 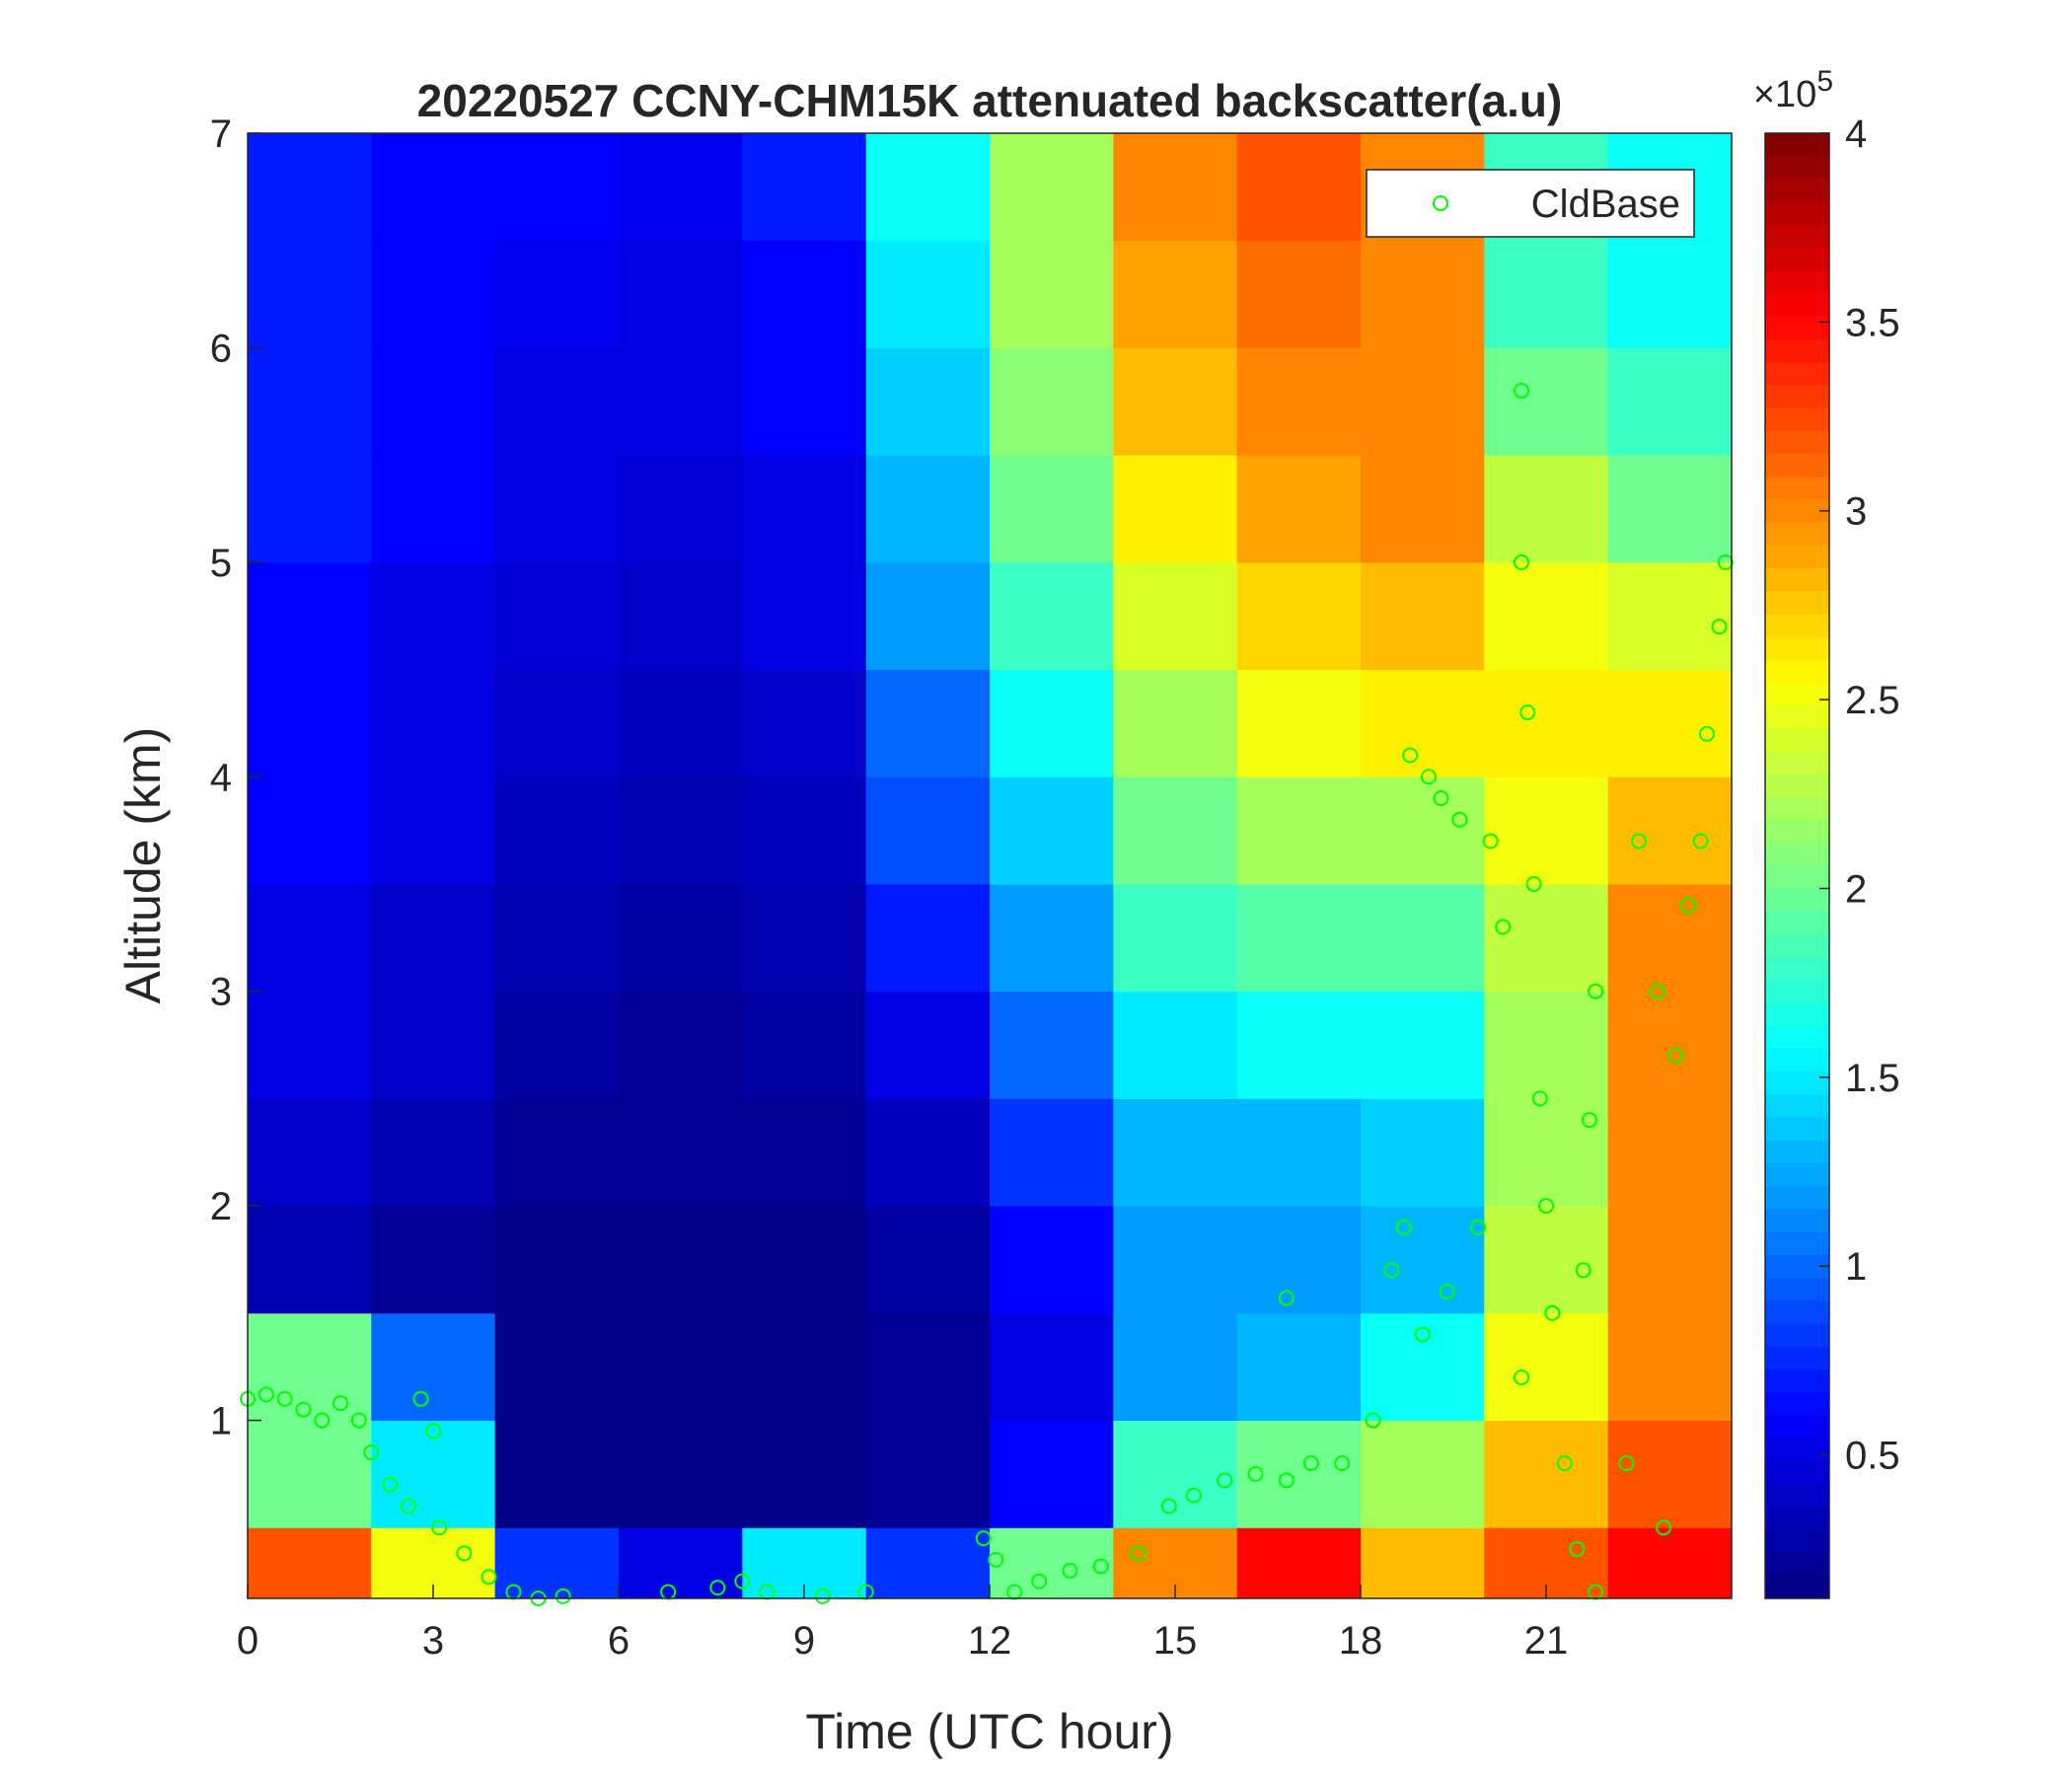 I want to click on x-tick-label: 18, so click(x=1361, y=1641).